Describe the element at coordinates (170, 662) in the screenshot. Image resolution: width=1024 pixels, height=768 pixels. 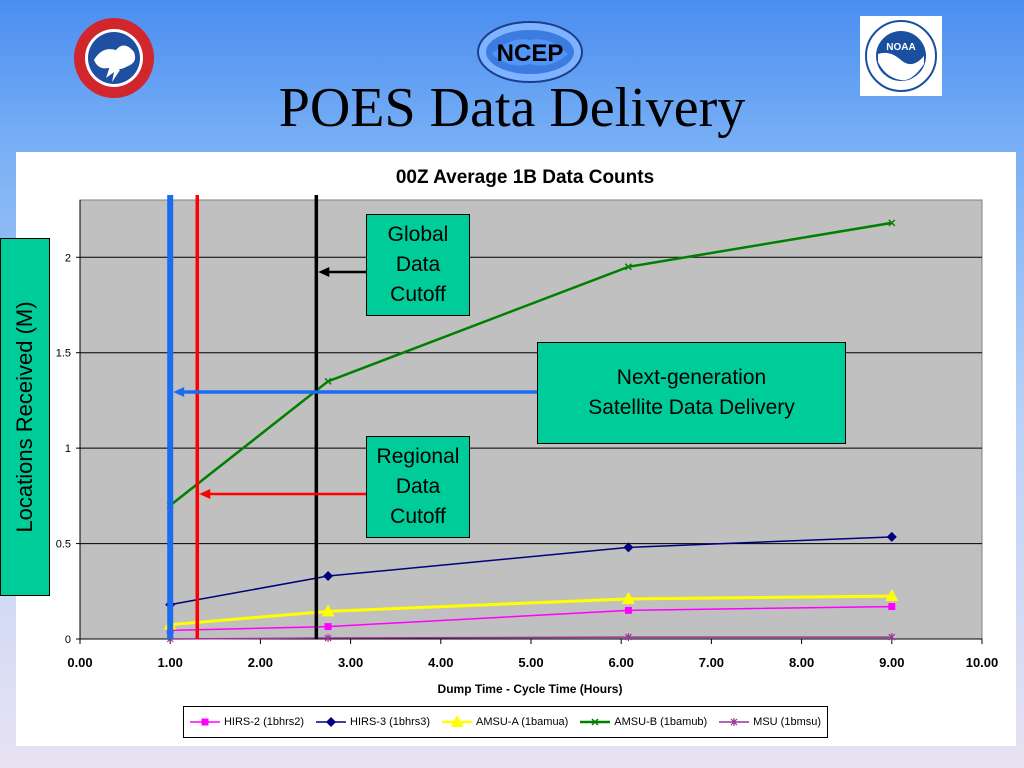
I see `x-tick-label: 1.00` at that location.